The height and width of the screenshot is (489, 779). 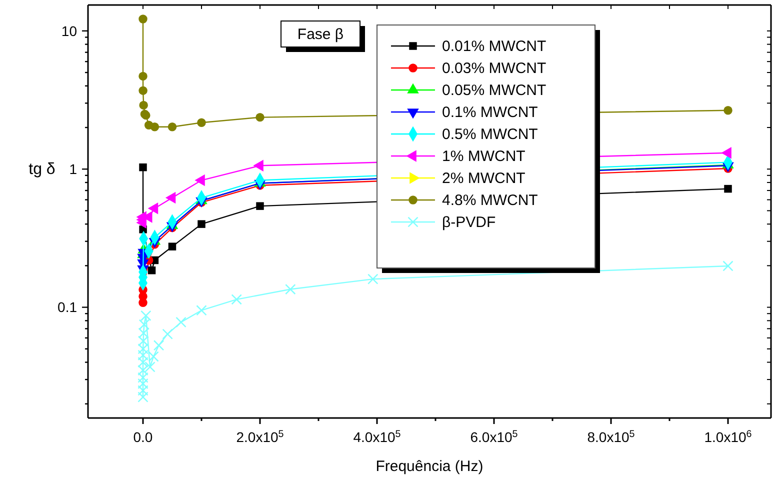 What do you see at coordinates (469, 222) in the screenshot?
I see `legend-label: β-PVDF` at bounding box center [469, 222].